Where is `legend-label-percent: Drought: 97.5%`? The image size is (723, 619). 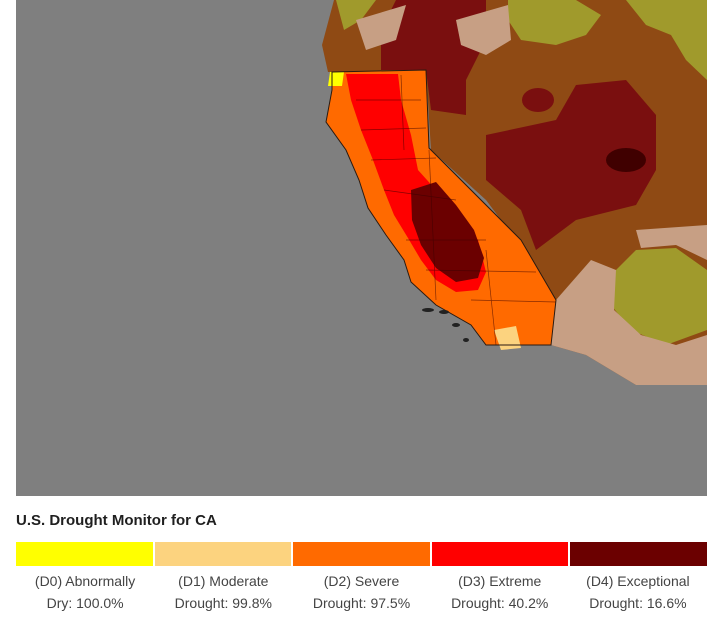
legend-label-percent: Drought: 97.5% is located at coordinates (361, 603).